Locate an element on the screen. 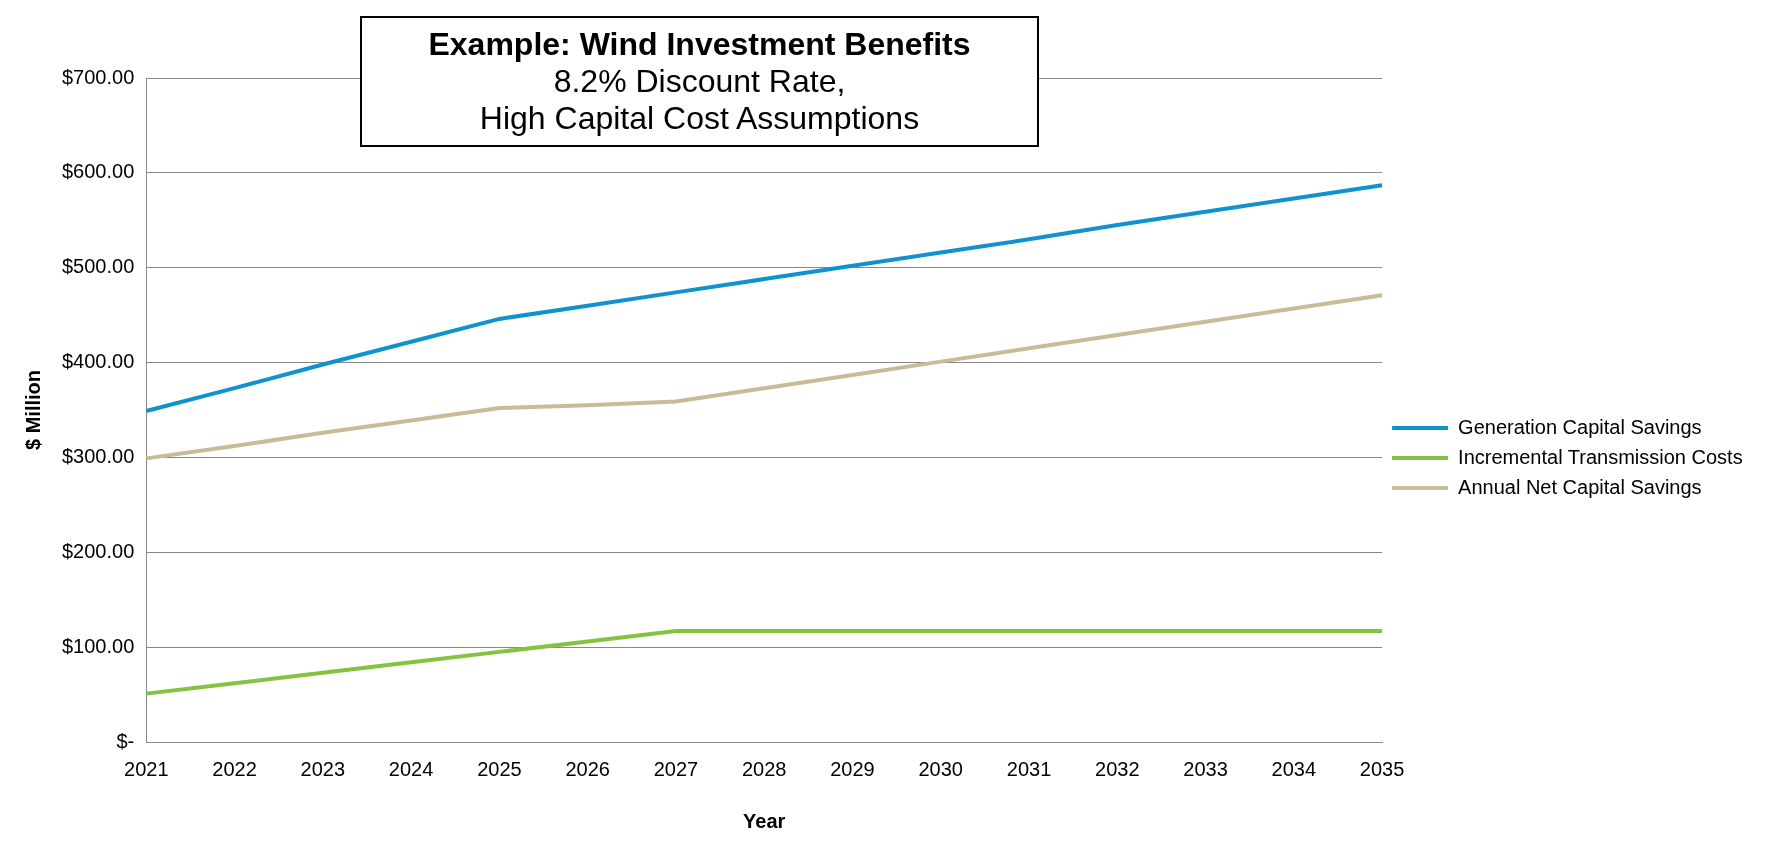  y-tick-label: $200.00 is located at coordinates (98, 550).